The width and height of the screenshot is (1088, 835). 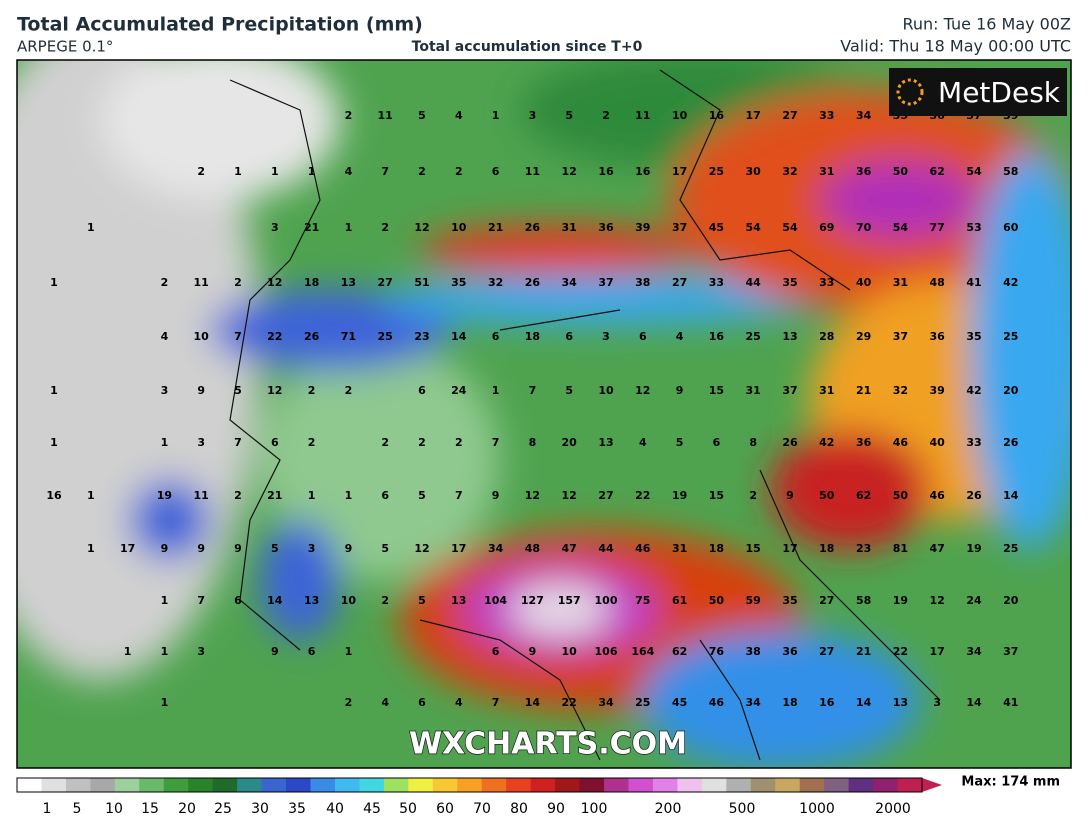 I want to click on grid-value: 69, so click(x=826, y=227).